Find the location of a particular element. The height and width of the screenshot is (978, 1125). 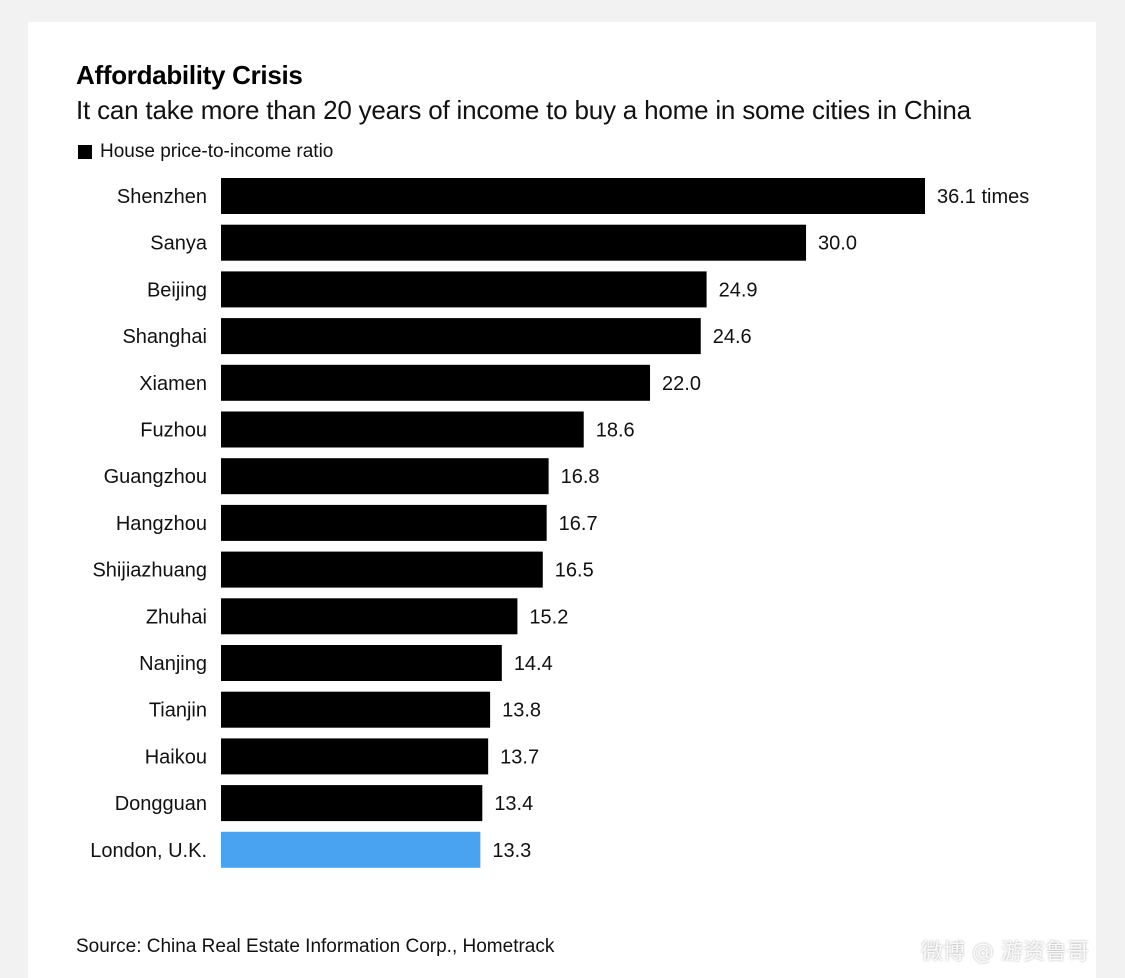

category-label: Shanghai is located at coordinates (164, 337).